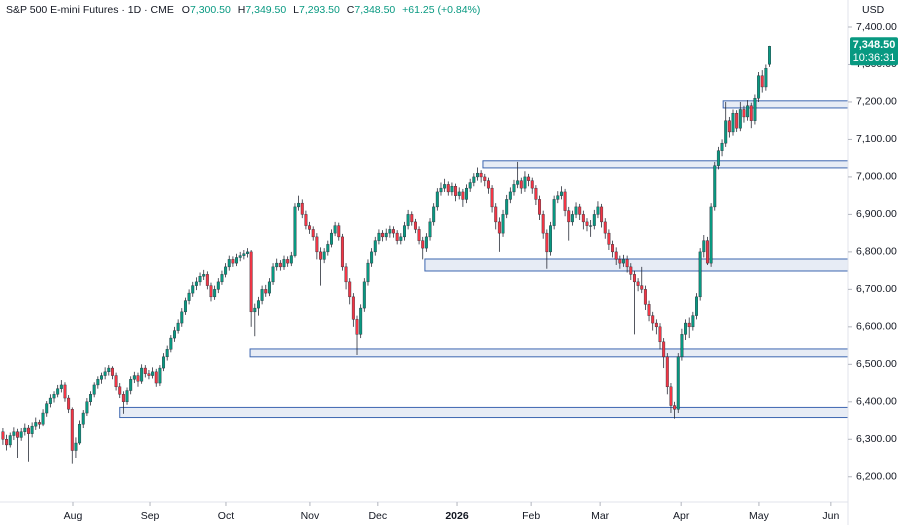 This screenshot has height=525, width=900. Describe the element at coordinates (876, 27) in the screenshot. I see `y-tick-label: 7,400.00` at that location.